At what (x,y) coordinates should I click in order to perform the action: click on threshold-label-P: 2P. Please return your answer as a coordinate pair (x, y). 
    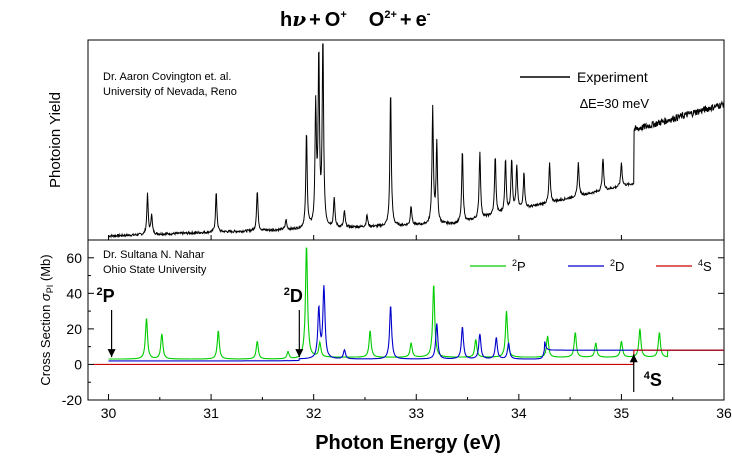
    Looking at the image, I should click on (106, 296).